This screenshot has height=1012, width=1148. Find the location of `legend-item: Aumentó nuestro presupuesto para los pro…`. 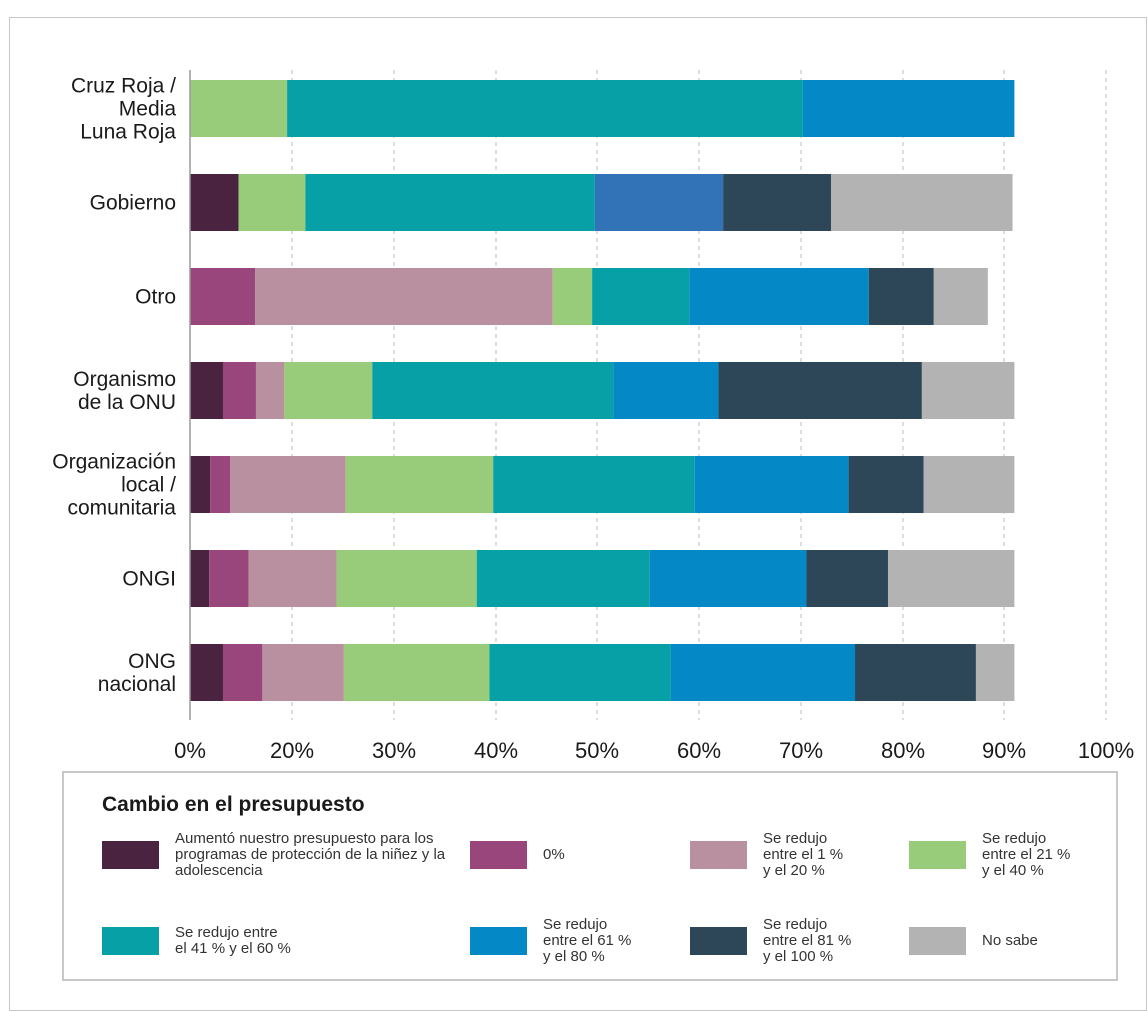

legend-item: Aumentó nuestro presupuesto para los pro… is located at coordinates (288, 855).